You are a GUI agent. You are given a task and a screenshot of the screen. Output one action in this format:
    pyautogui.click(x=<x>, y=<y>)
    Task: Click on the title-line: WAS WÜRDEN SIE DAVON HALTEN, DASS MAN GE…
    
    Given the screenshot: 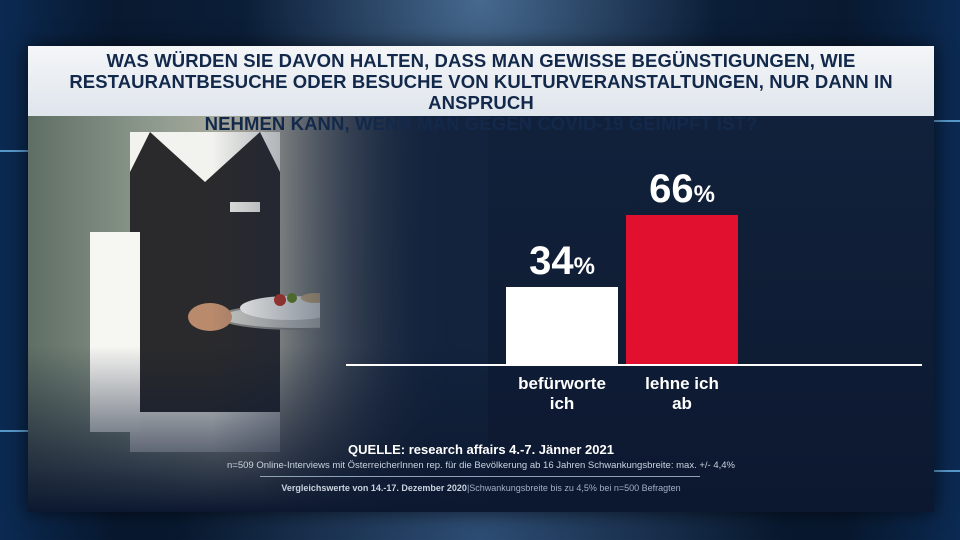 What is the action you would take?
    pyautogui.click(x=481, y=60)
    